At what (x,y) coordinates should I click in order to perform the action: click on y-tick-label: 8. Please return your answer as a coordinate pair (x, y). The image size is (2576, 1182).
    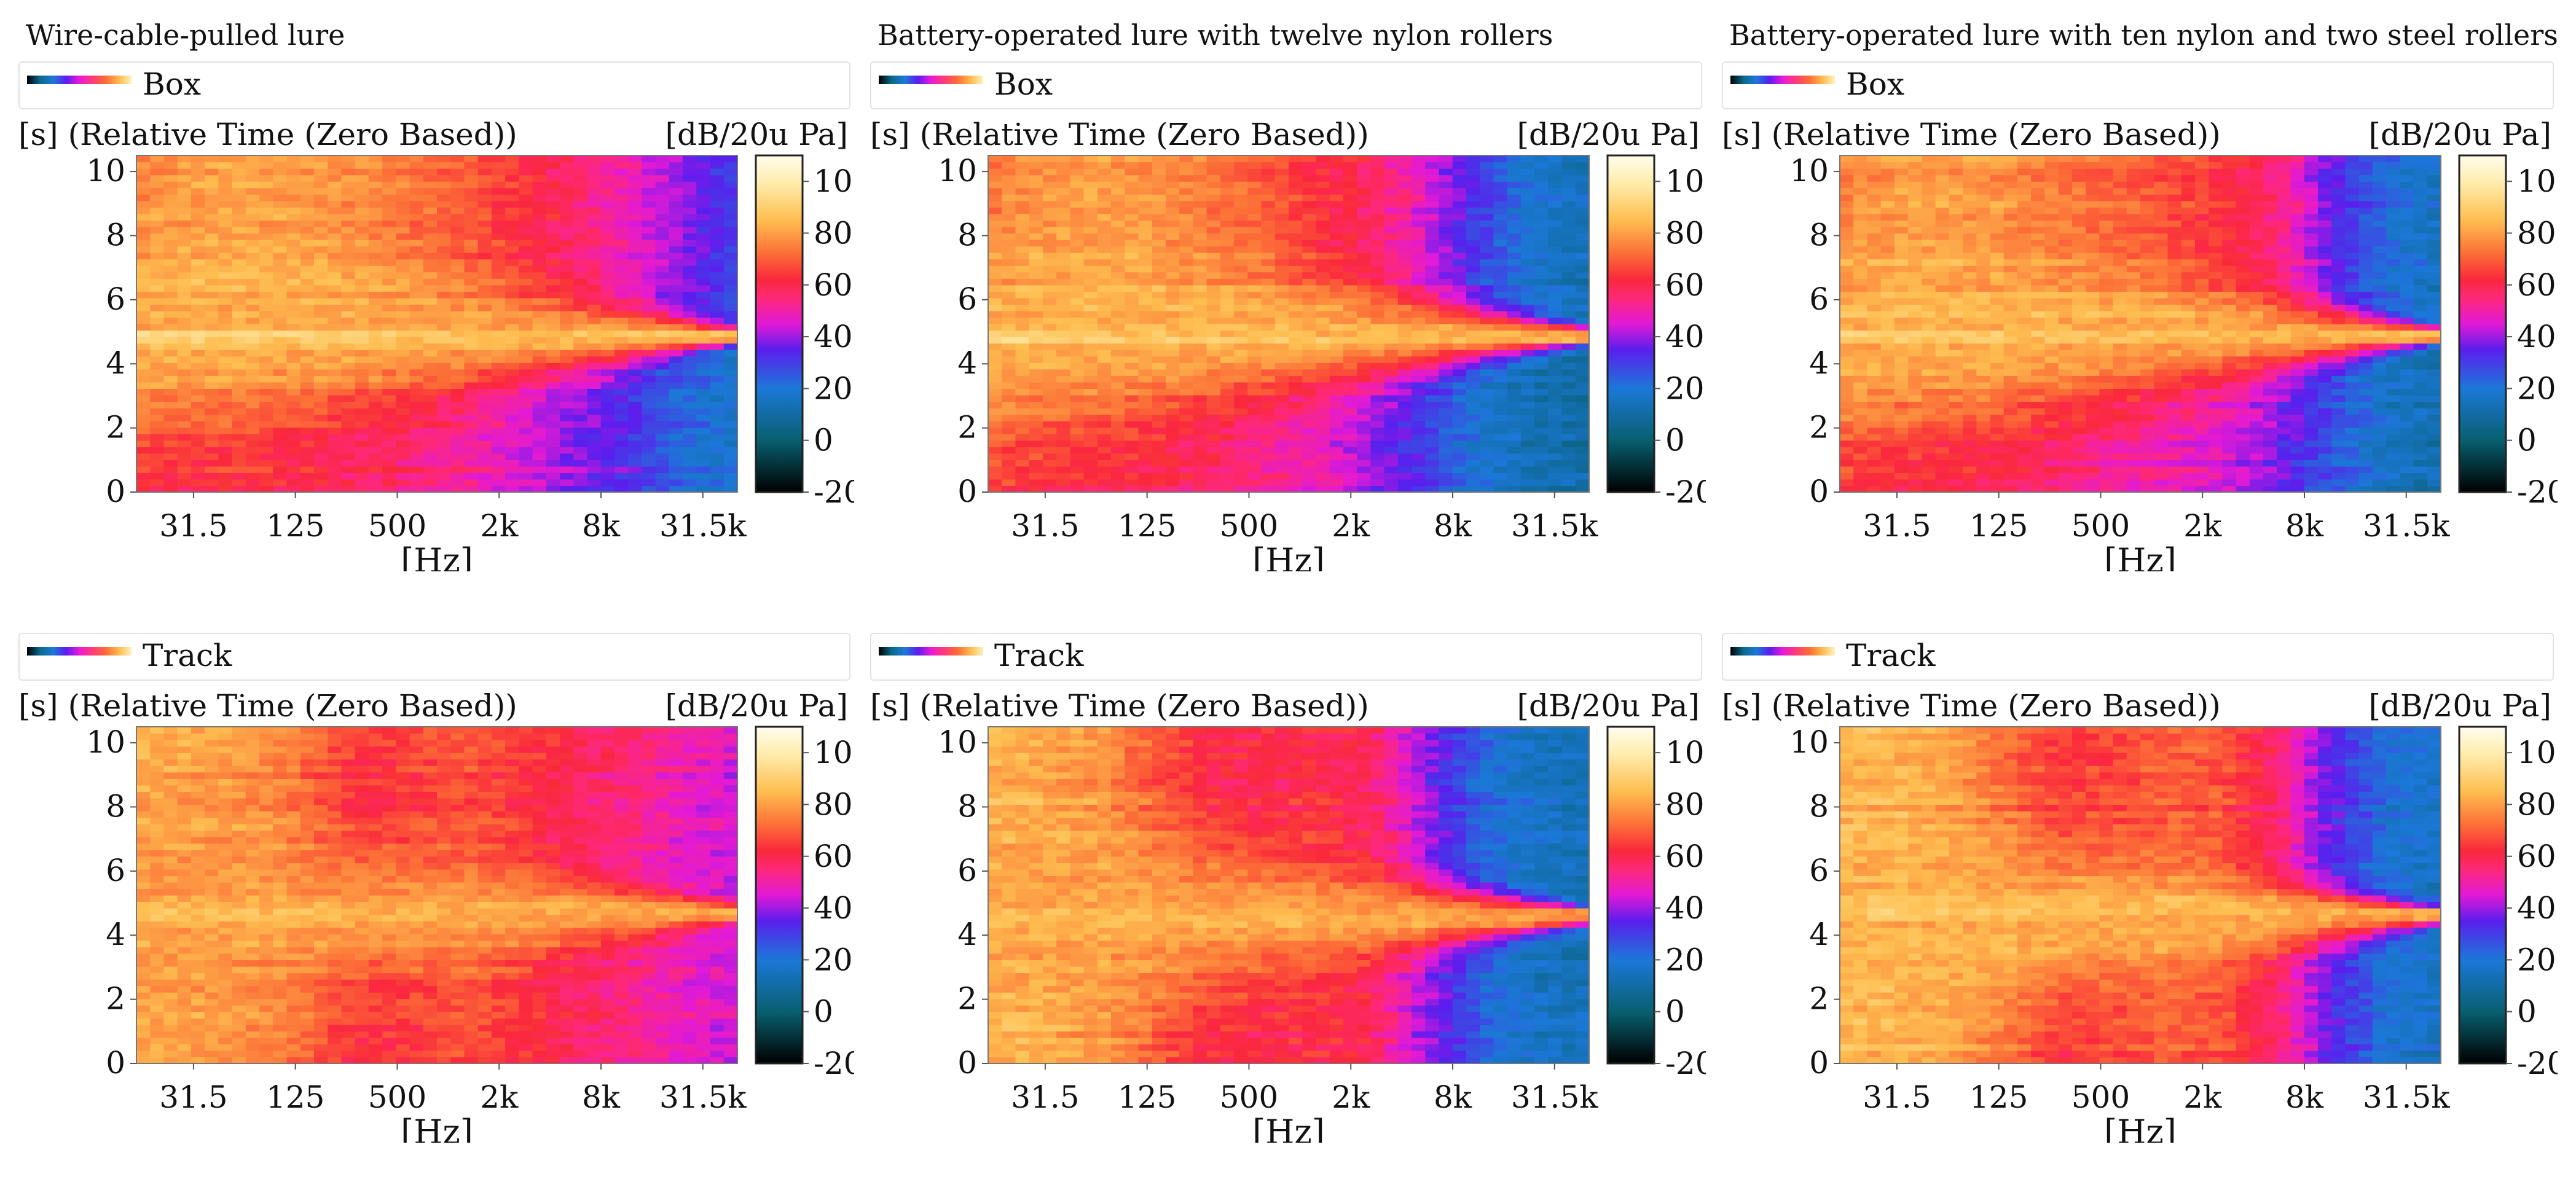
    Looking at the image, I should click on (115, 234).